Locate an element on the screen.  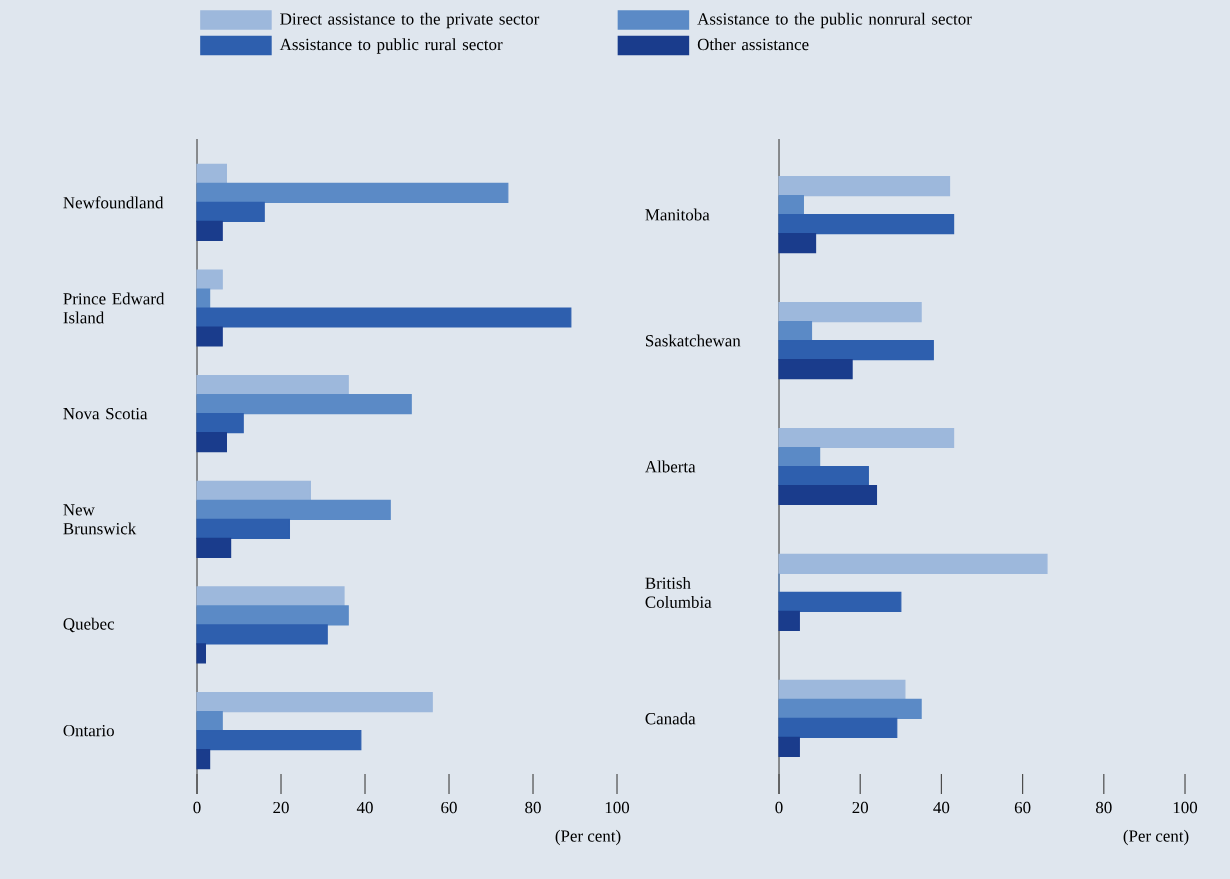
y-tick-label: Alberta is located at coordinates (670, 466).